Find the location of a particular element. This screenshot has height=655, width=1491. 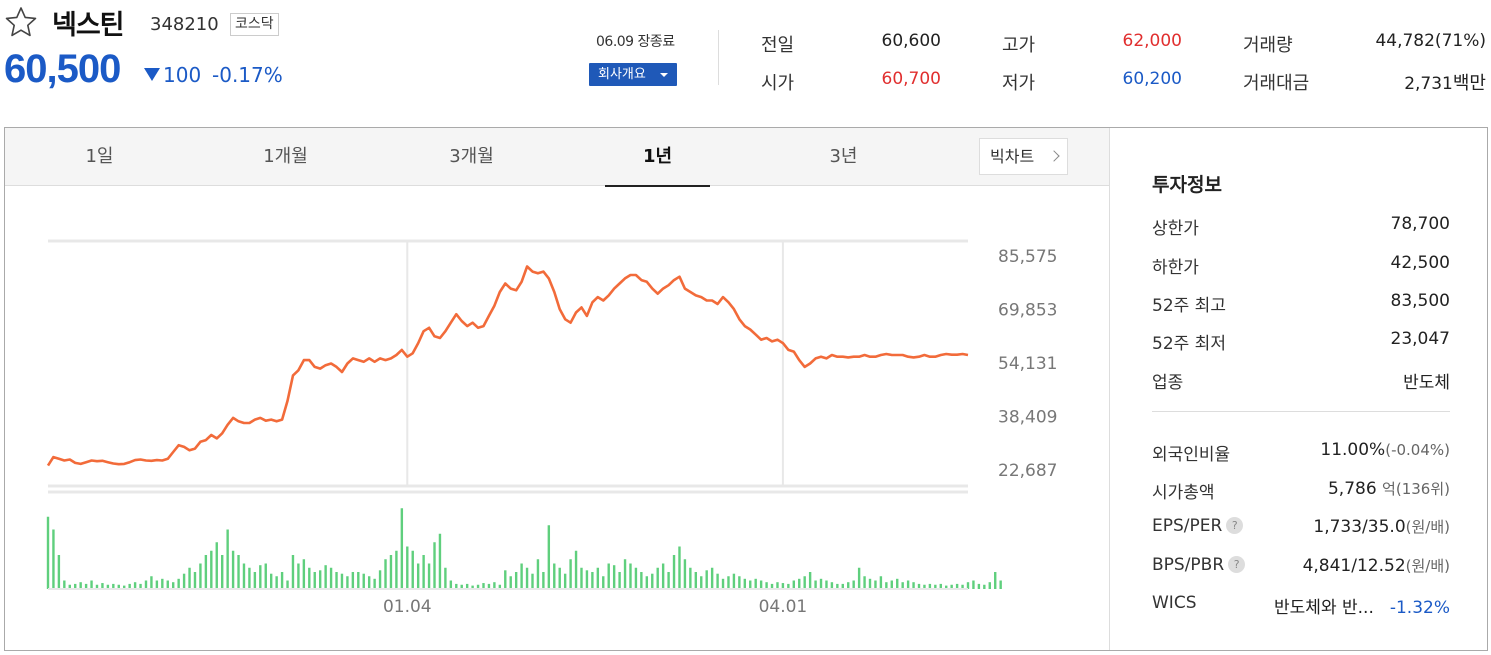

star-icon is located at coordinates (21, 22).